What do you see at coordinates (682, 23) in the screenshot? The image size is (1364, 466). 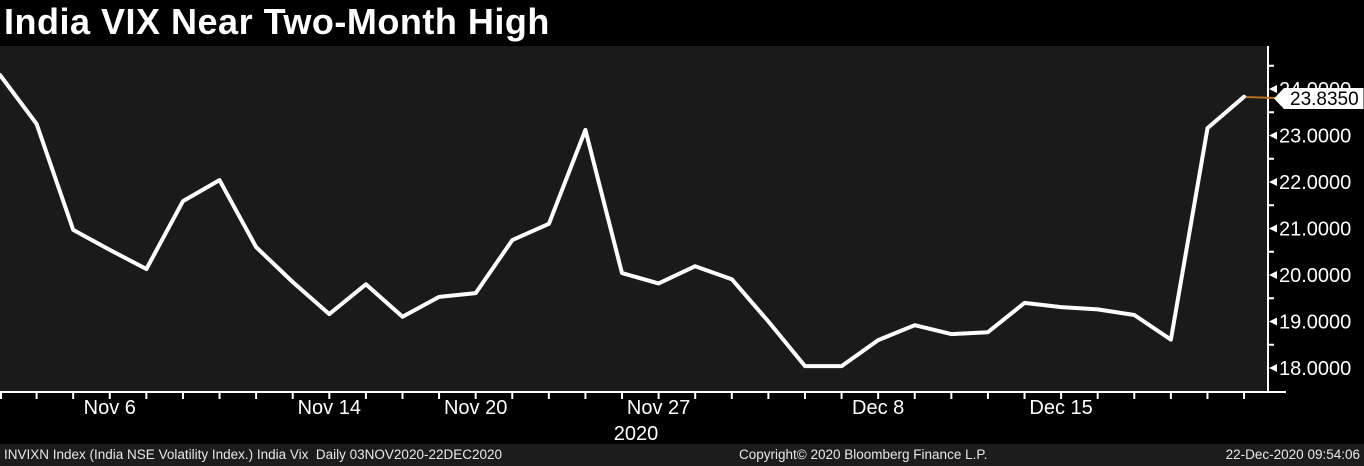 I see `chart-title: India VIX Near Two-Month High` at bounding box center [682, 23].